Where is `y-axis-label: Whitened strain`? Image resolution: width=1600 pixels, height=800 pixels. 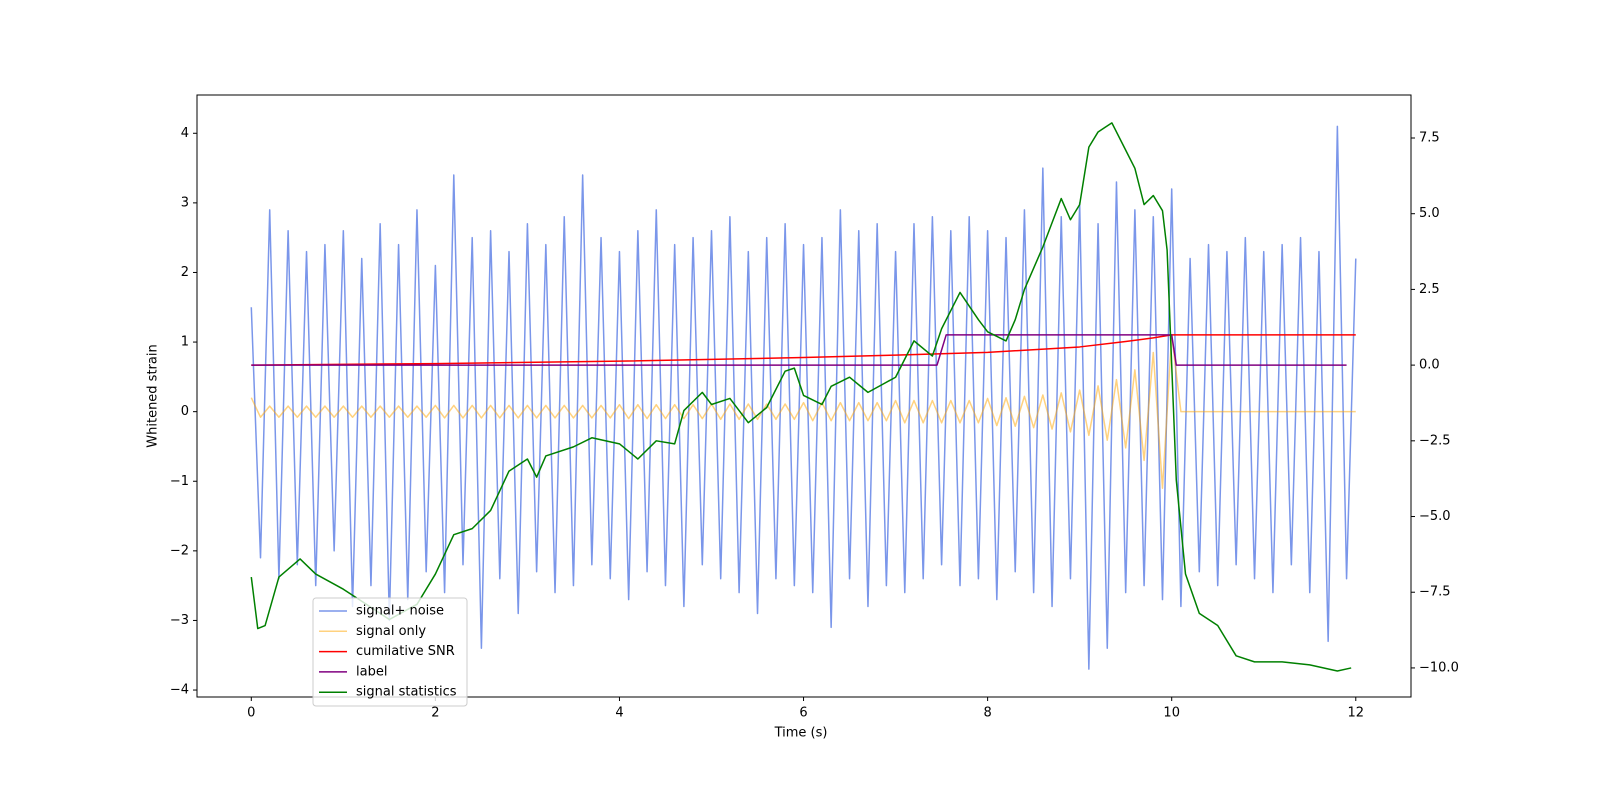
y-axis-label: Whitened strain is located at coordinates (153, 395).